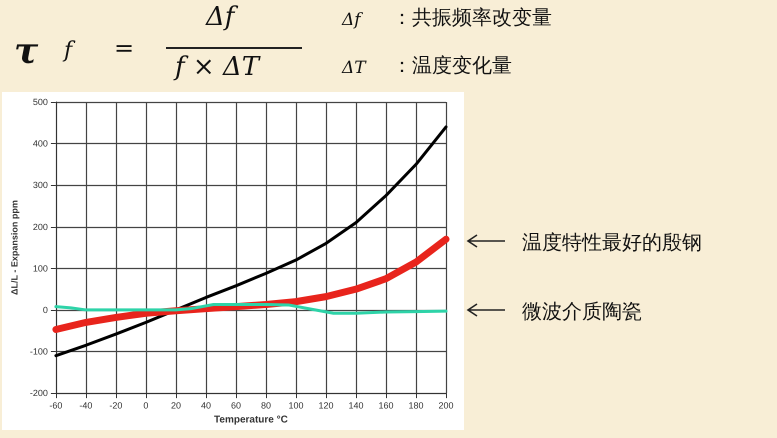 The width and height of the screenshot is (777, 438). Describe the element at coordinates (40, 185) in the screenshot. I see `y-tick-label: 300` at that location.